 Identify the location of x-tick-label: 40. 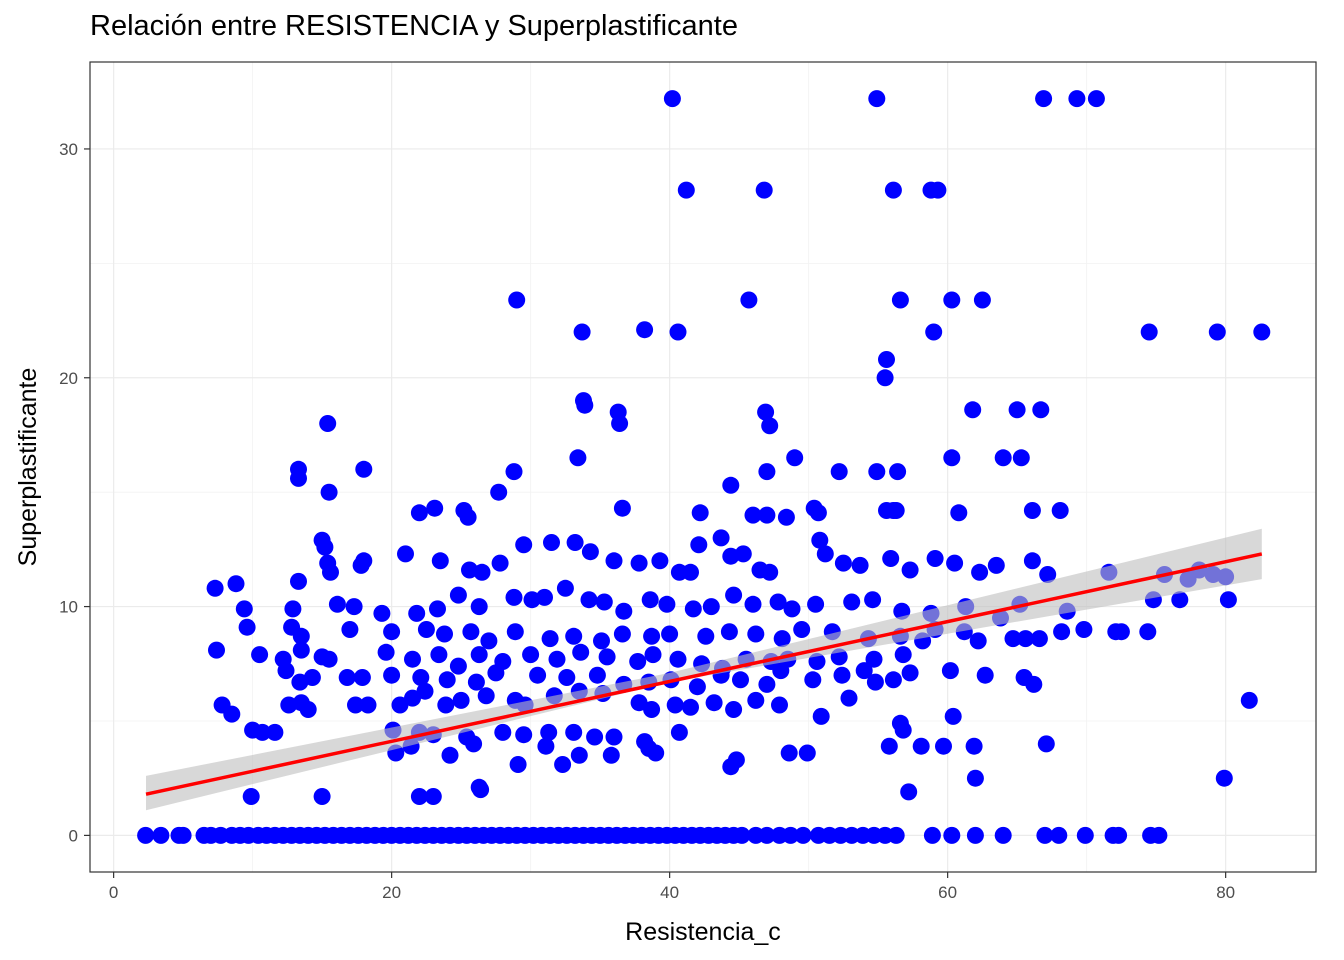
(669, 892).